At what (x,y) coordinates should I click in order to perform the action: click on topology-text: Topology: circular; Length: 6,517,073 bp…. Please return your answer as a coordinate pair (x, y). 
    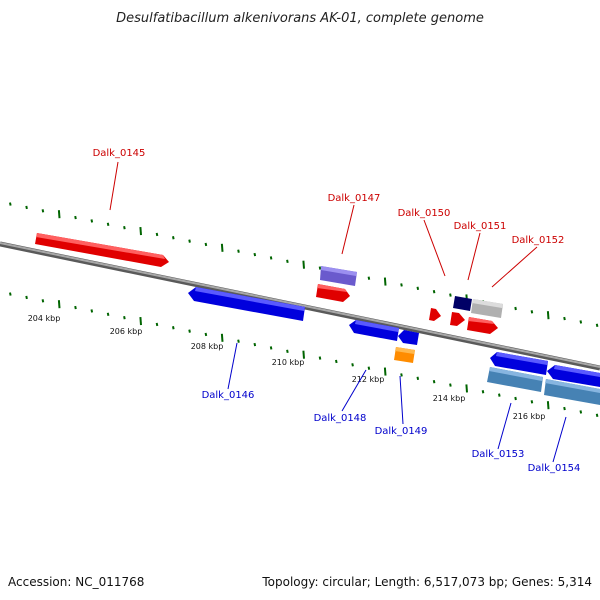
    Looking at the image, I should click on (426, 582).